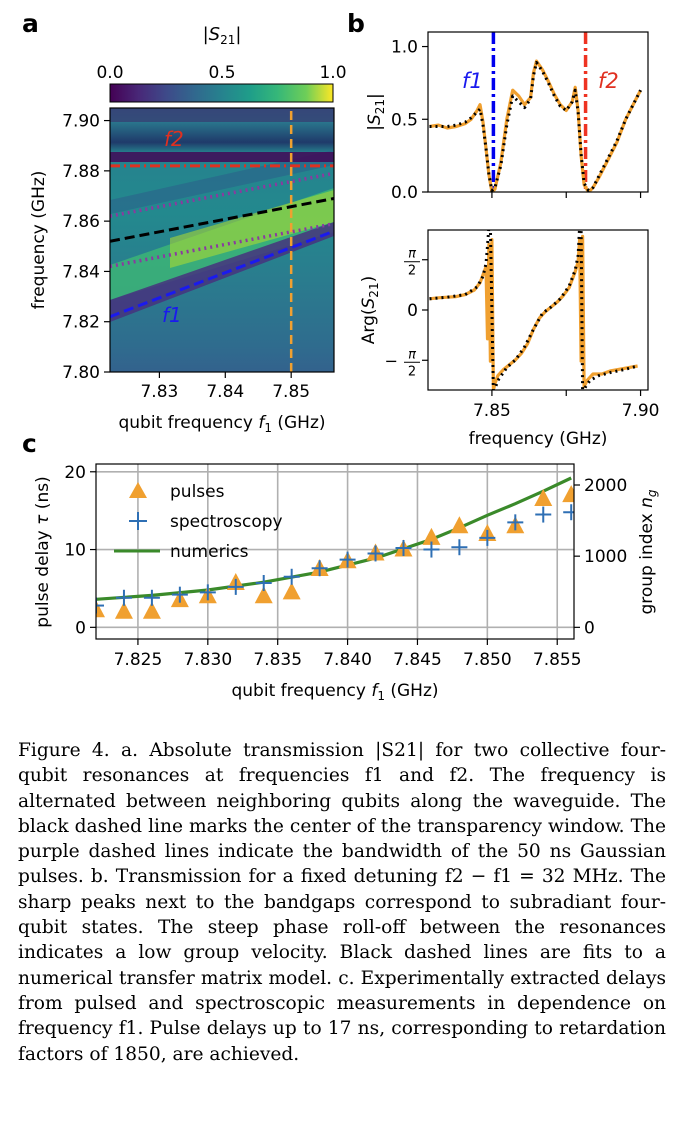 Image resolution: width=682 pixels, height=1140 pixels. I want to click on panel-c-ylabel-right: group index ng, so click(648, 551).